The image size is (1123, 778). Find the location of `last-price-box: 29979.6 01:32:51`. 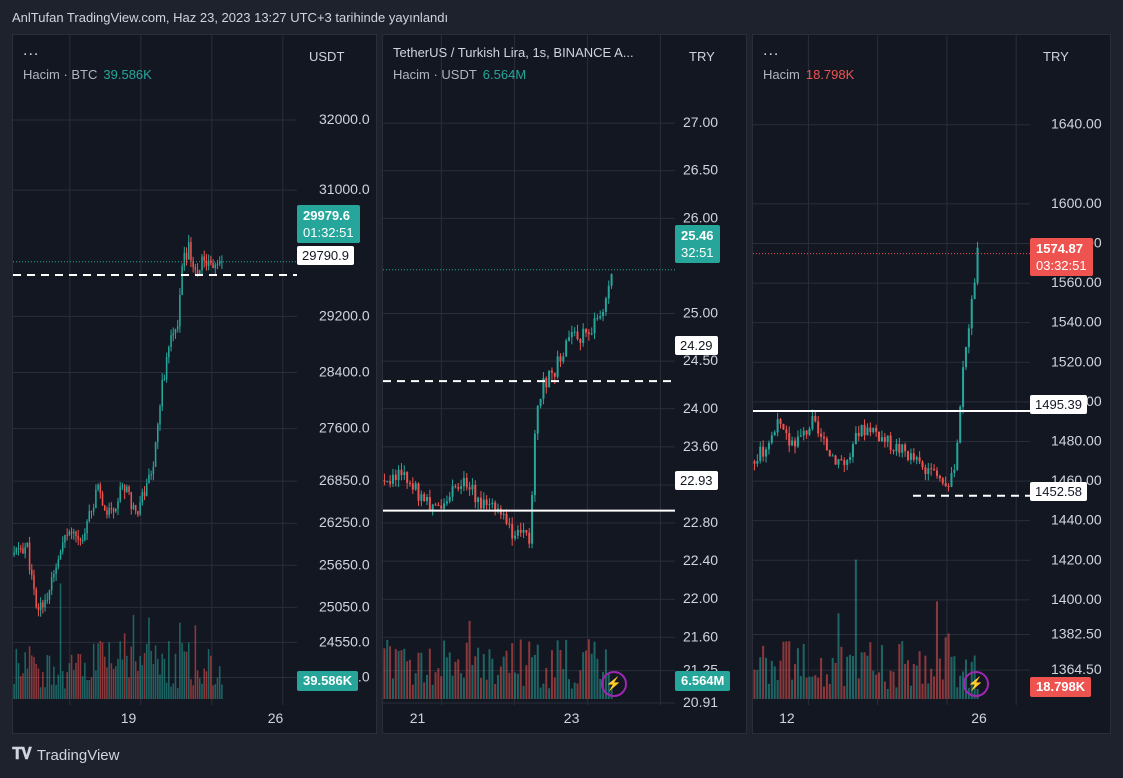

last-price-box: 29979.6 01:32:51 is located at coordinates (328, 224).